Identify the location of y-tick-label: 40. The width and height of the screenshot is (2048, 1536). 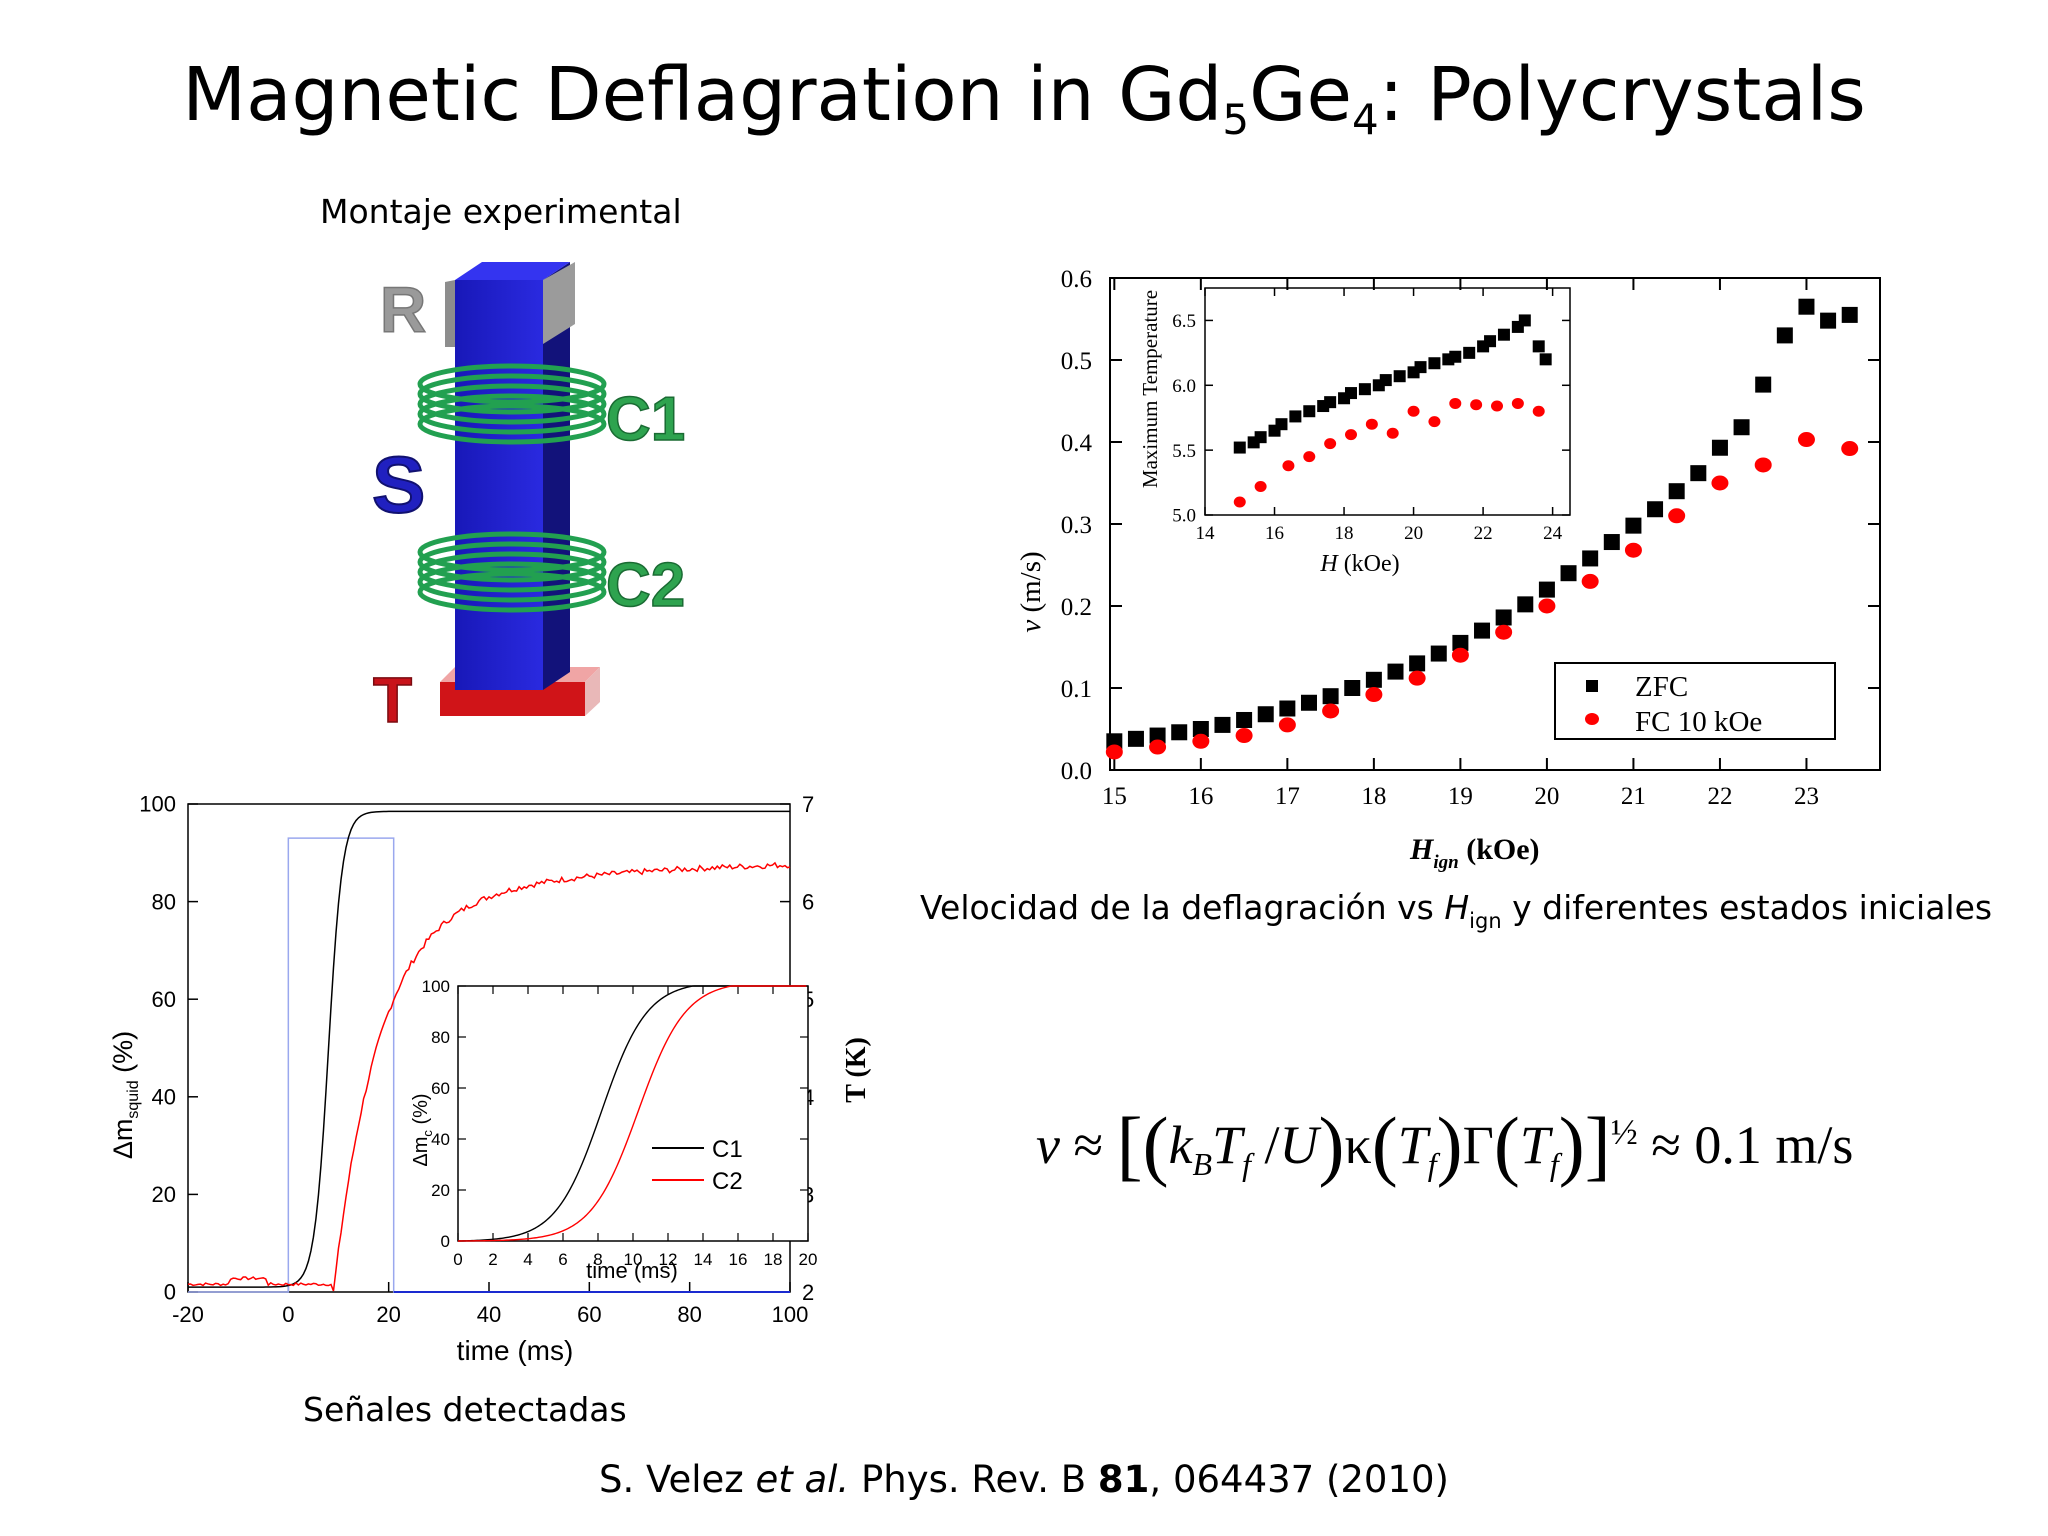
(164, 1097).